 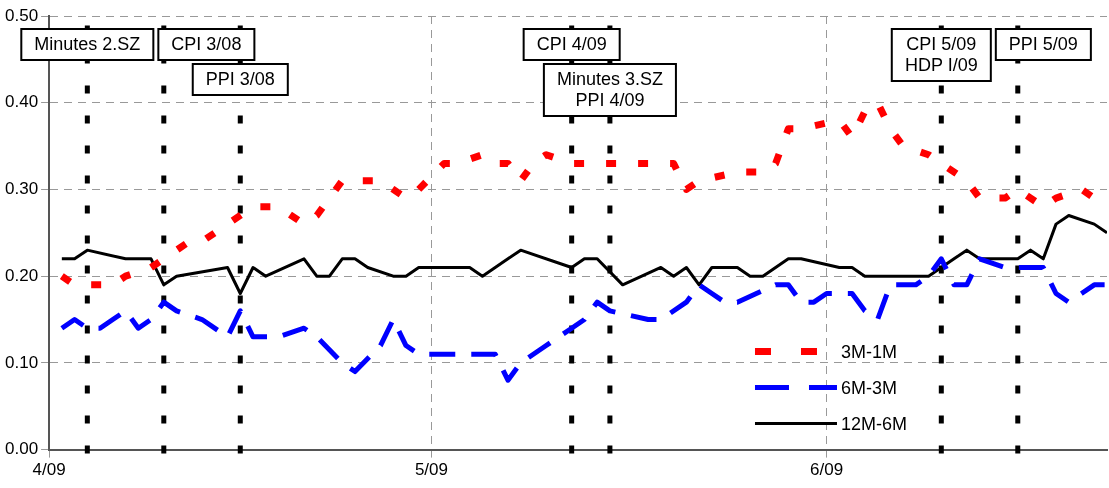 What do you see at coordinates (206, 44) in the screenshot?
I see `ref-line-label: CPI 3/08` at bounding box center [206, 44].